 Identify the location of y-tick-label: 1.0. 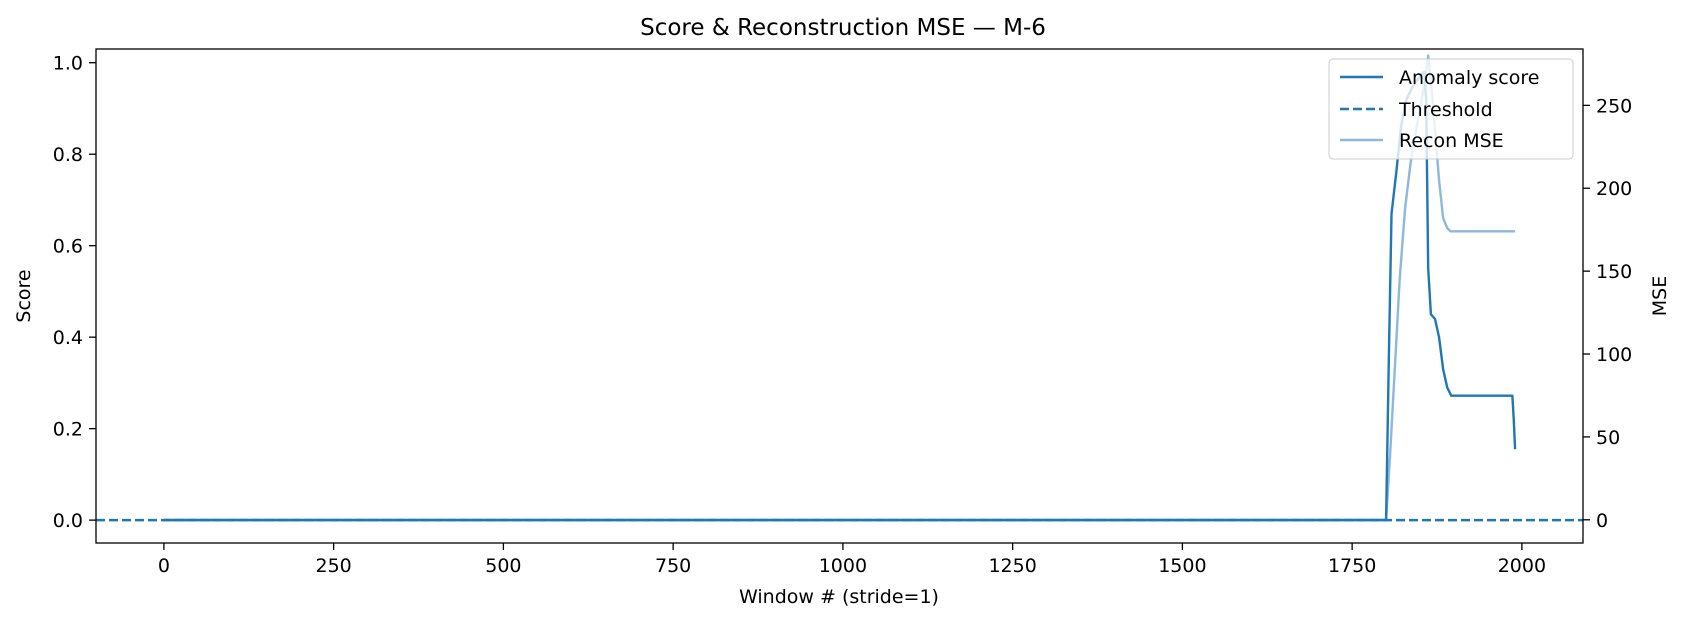
(68, 64).